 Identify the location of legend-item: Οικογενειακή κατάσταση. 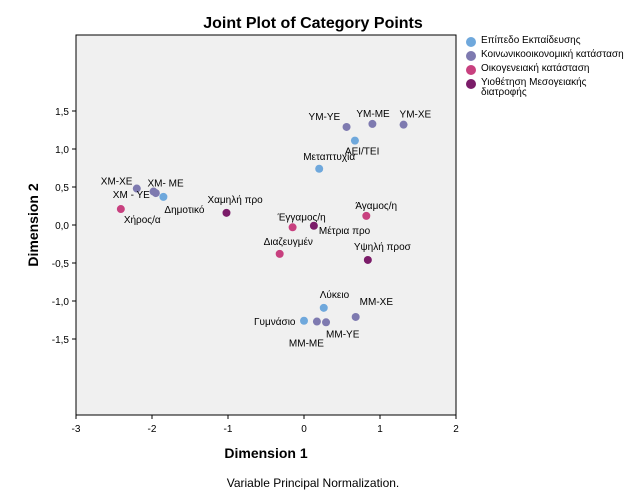
(545, 69).